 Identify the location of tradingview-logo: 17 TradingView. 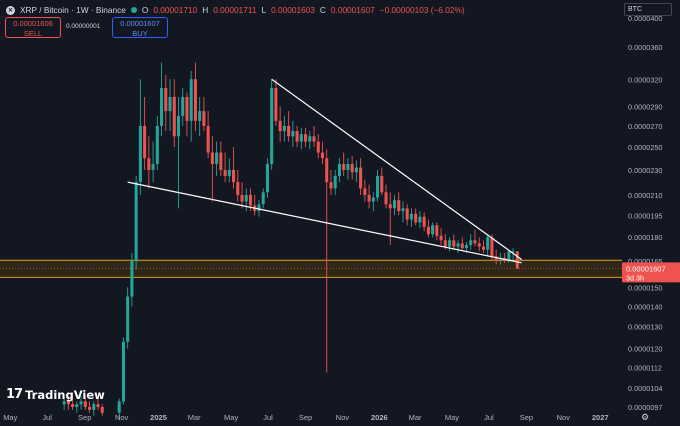
(55, 394).